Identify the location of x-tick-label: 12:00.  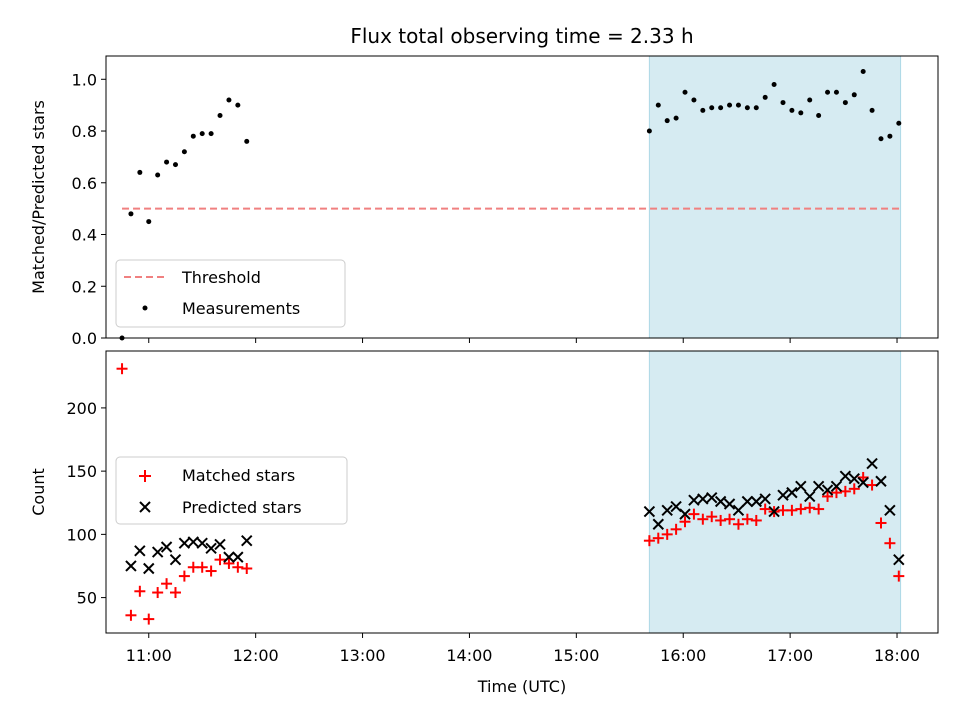
(256, 655).